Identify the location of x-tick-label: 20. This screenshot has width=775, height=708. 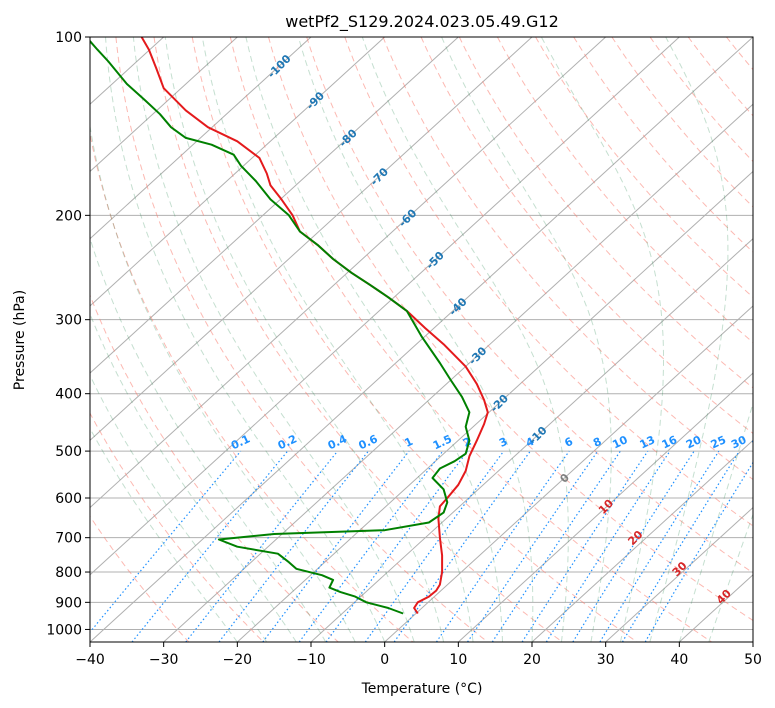
(532, 660).